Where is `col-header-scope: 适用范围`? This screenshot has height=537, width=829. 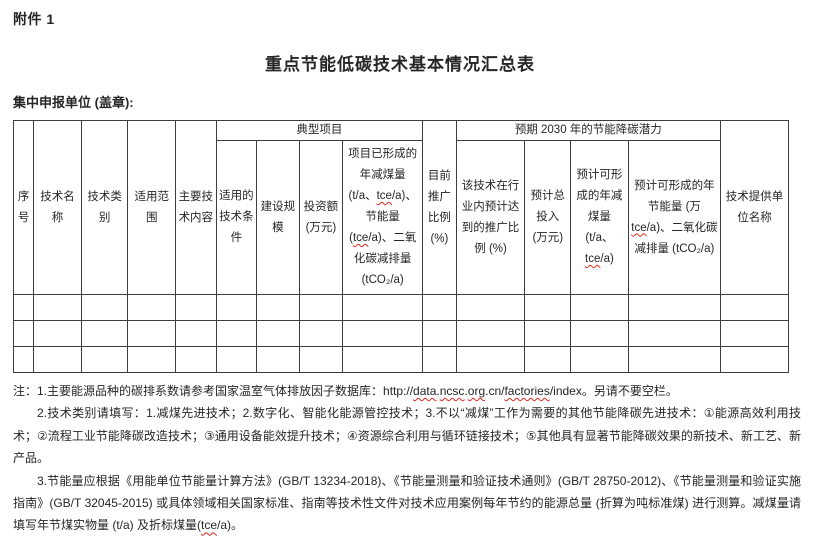 col-header-scope: 适用范围 is located at coordinates (152, 207).